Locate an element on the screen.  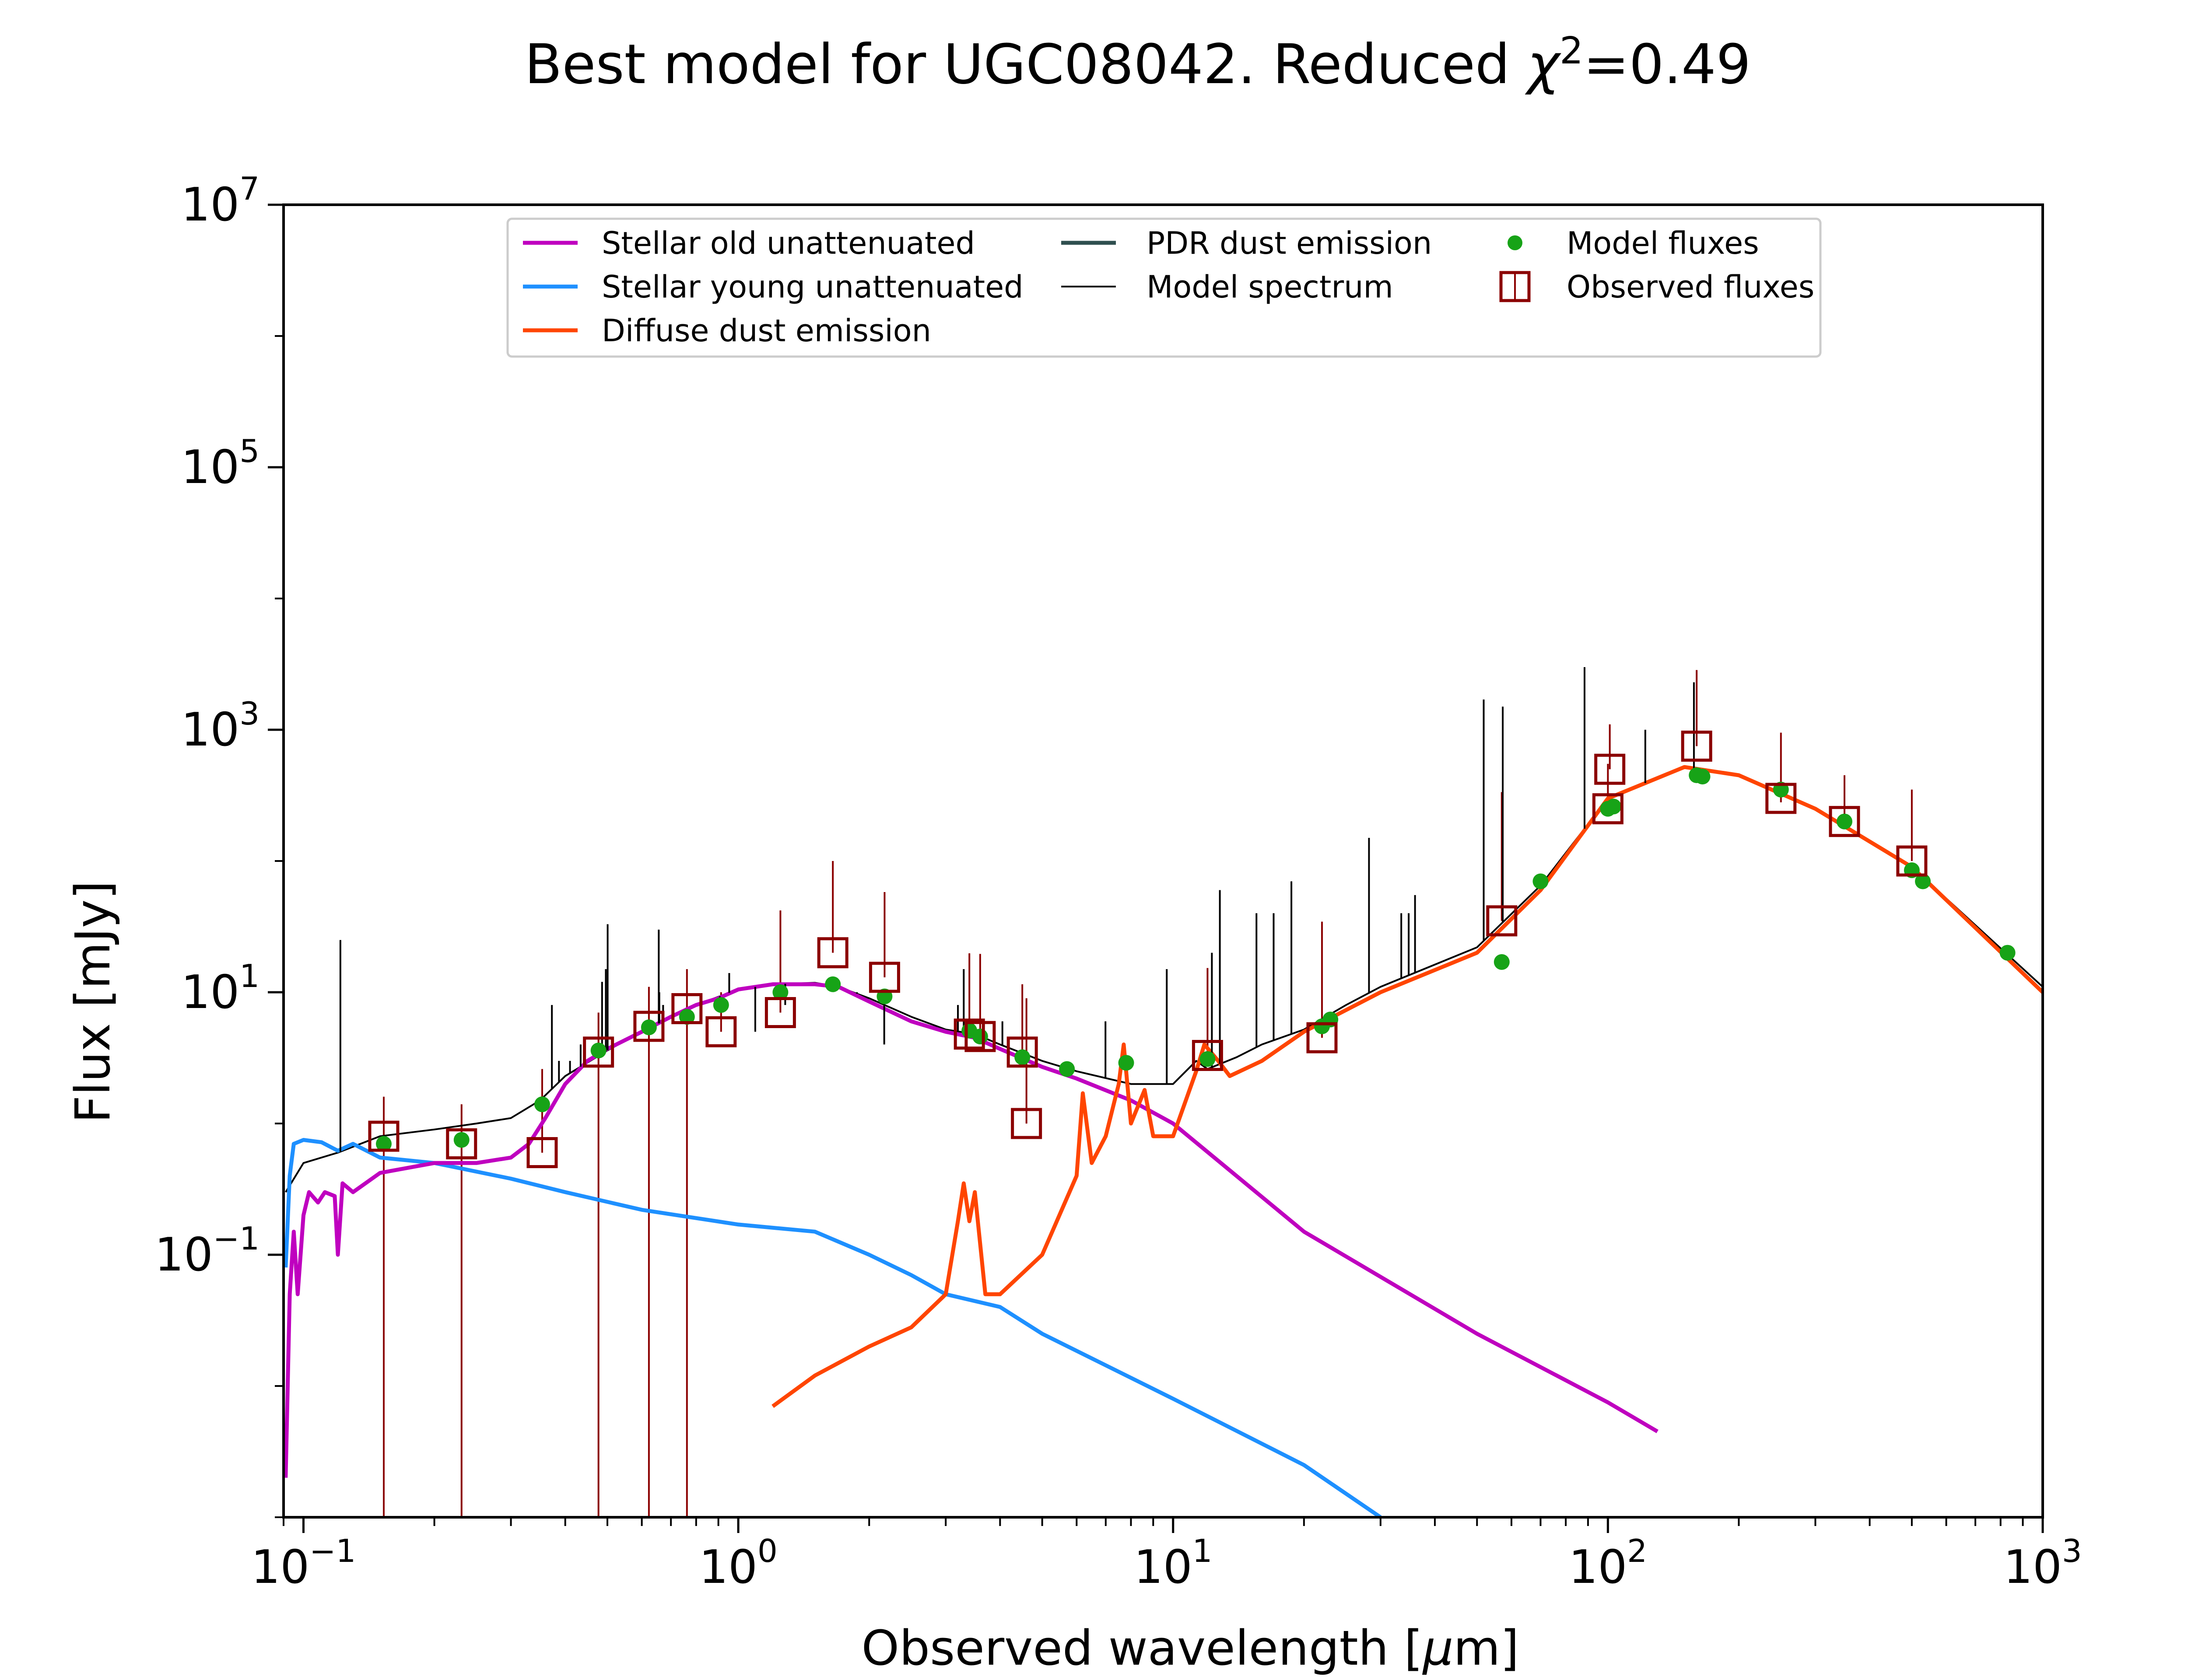
chart-title: Best model for UGC08042. Reduced χ2=0.49 is located at coordinates (1138, 62).